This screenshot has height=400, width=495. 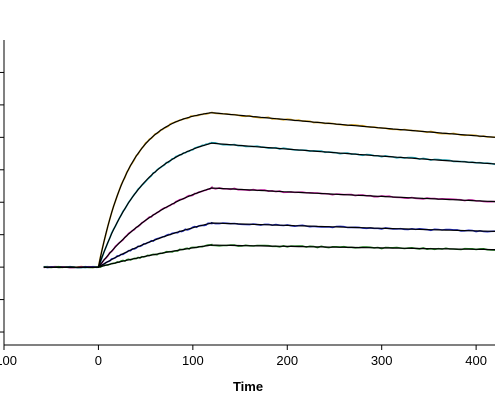 What do you see at coordinates (248, 386) in the screenshot?
I see `x-axis-title: Time` at bounding box center [248, 386].